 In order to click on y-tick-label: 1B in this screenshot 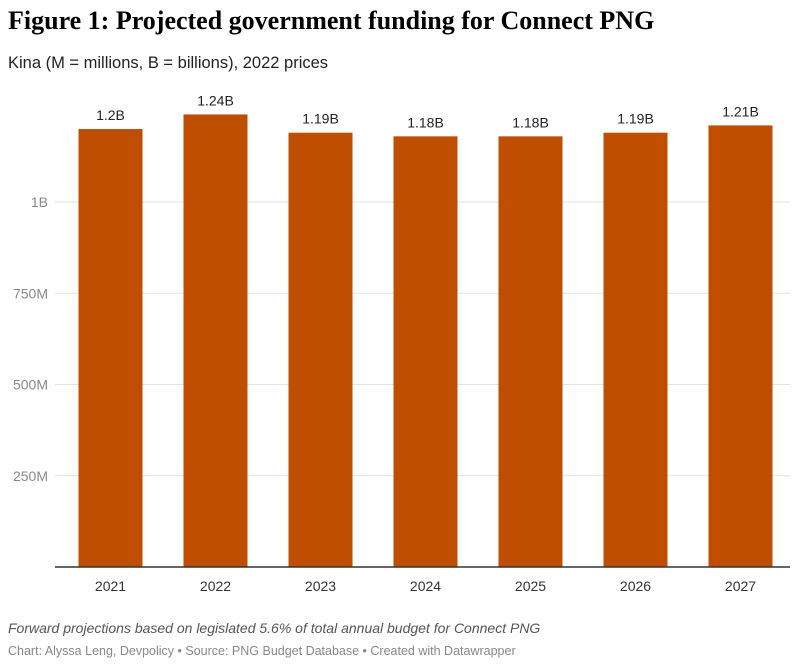, I will do `click(39, 202)`.